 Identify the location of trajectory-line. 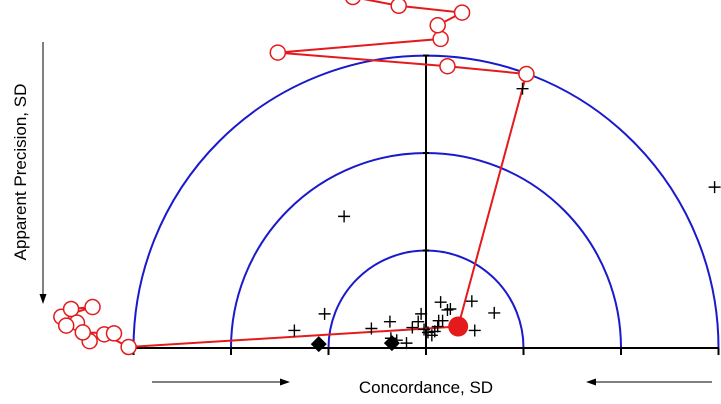
(259, 327).